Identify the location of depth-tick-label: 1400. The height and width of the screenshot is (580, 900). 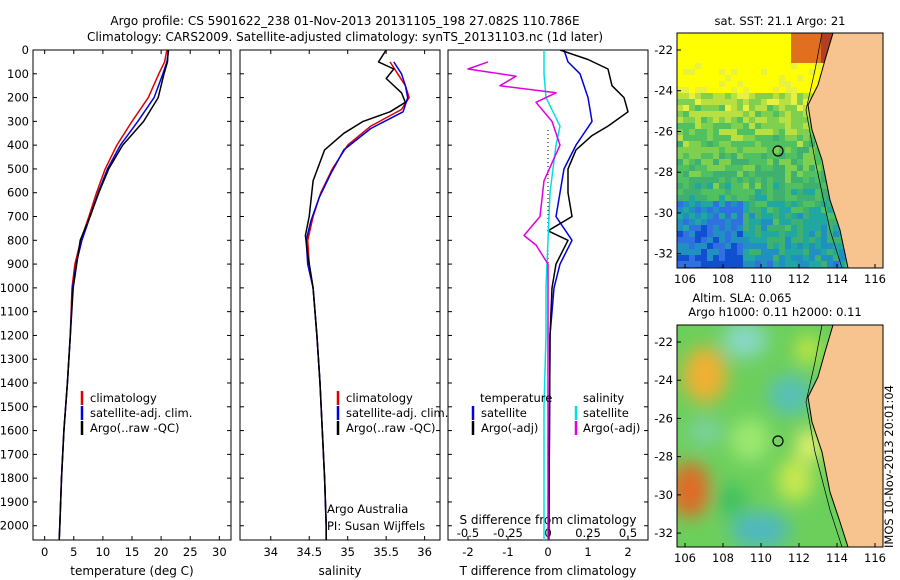
(14, 383).